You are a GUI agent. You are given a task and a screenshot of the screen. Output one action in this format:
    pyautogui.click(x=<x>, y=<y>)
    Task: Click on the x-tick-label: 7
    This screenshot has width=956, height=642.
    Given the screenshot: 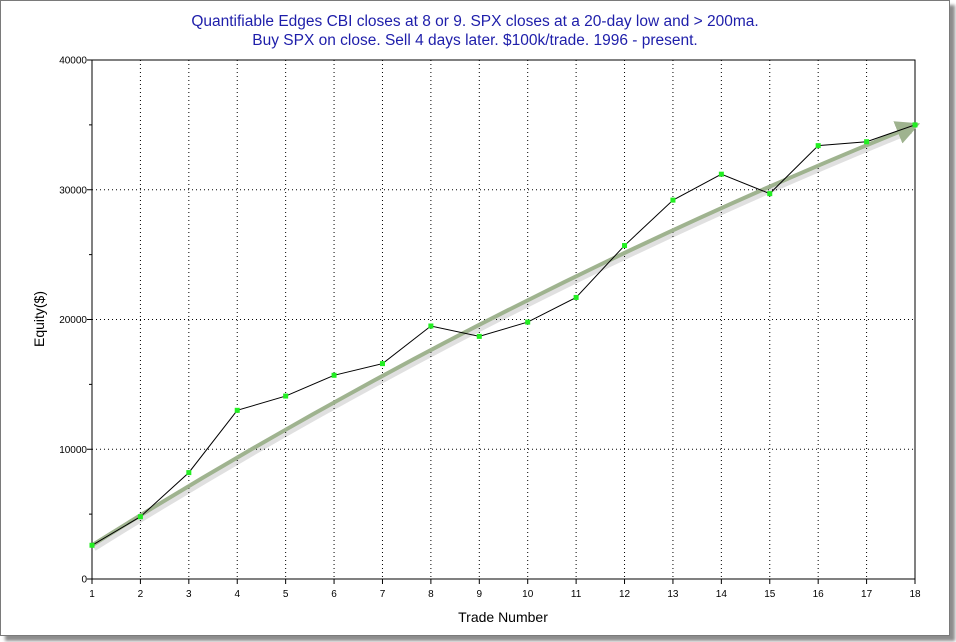 What is the action you would take?
    pyautogui.click(x=383, y=594)
    